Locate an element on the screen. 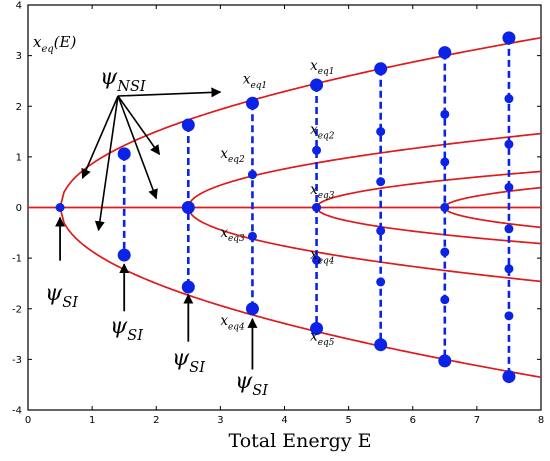 This screenshot has width=550, height=461. y-tick-label: 3 is located at coordinates (19, 56).